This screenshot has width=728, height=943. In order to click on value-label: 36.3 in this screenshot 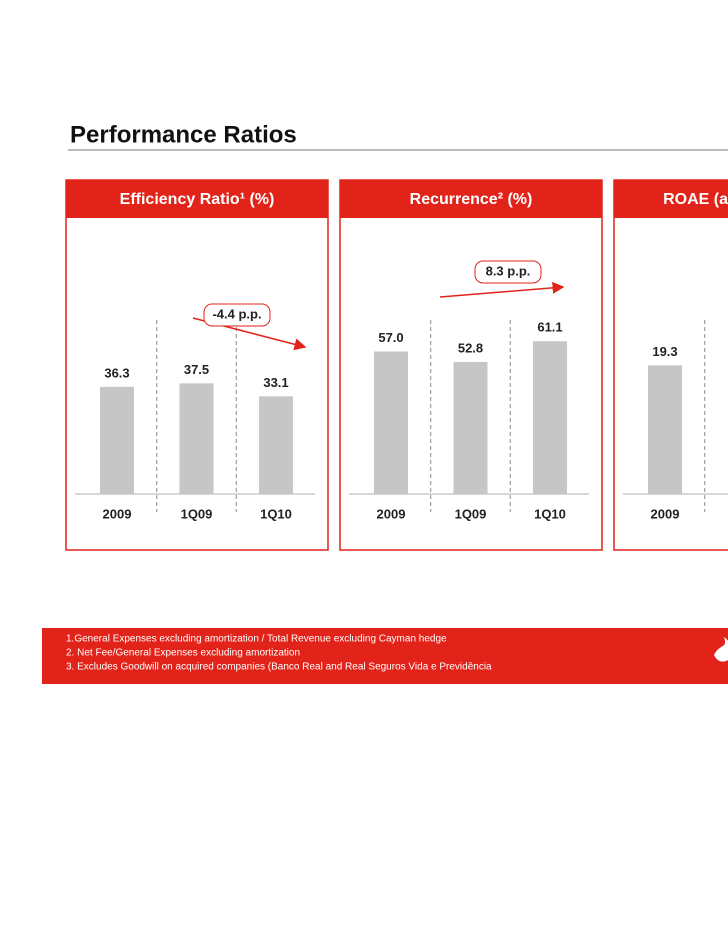, I will do `click(116, 372)`.